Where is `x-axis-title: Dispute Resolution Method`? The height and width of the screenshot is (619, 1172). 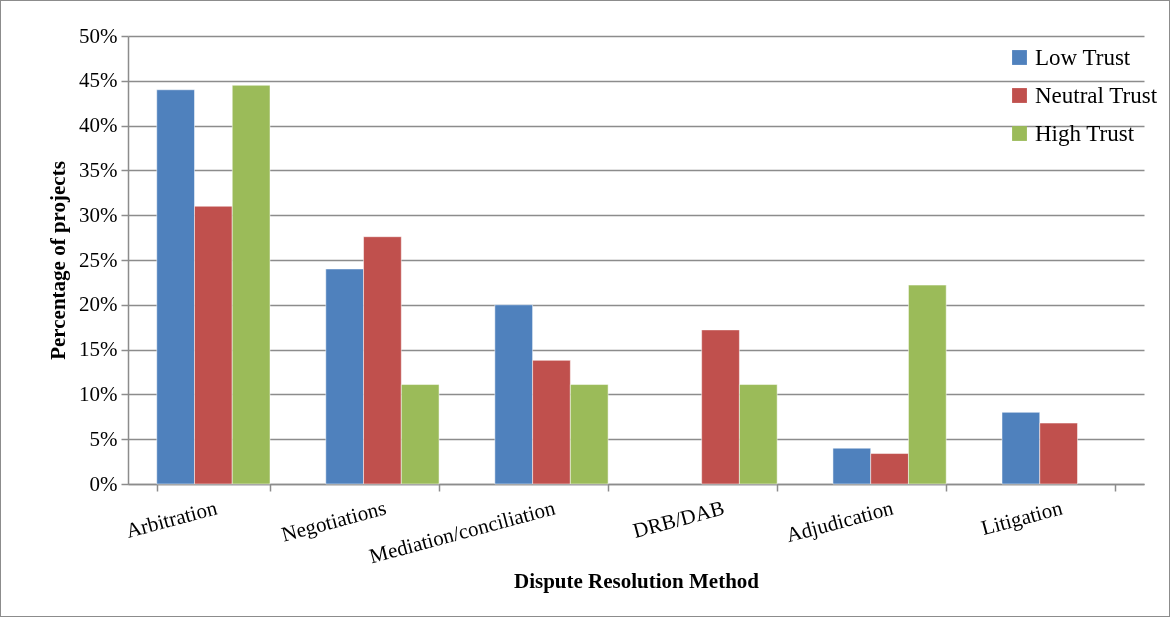
x-axis-title: Dispute Resolution Method is located at coordinates (636, 581).